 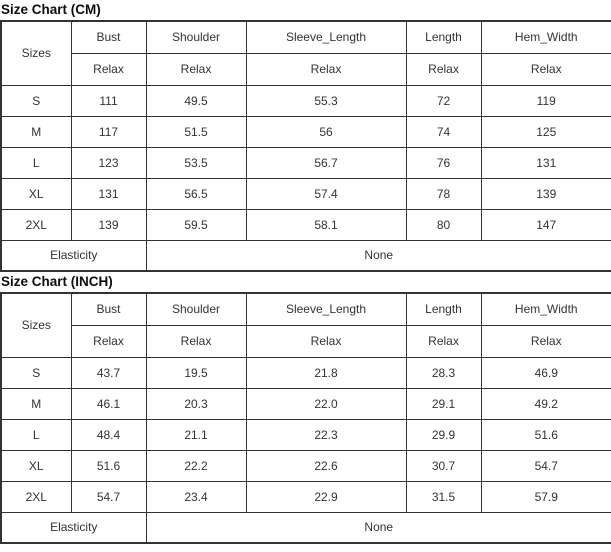 What do you see at coordinates (108, 403) in the screenshot?
I see `value-cell: 46.1` at bounding box center [108, 403].